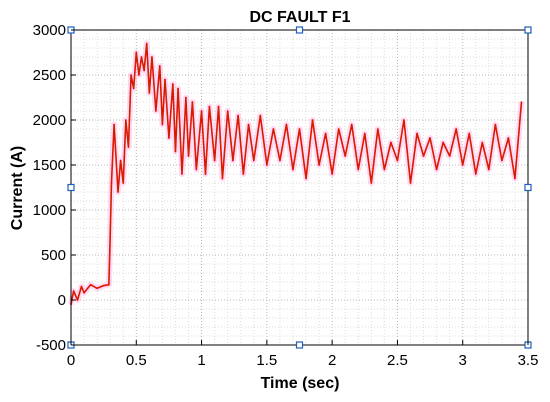 The width and height of the screenshot is (550, 402). Describe the element at coordinates (17, 188) in the screenshot. I see `y-axis-label: Current (A)` at that location.